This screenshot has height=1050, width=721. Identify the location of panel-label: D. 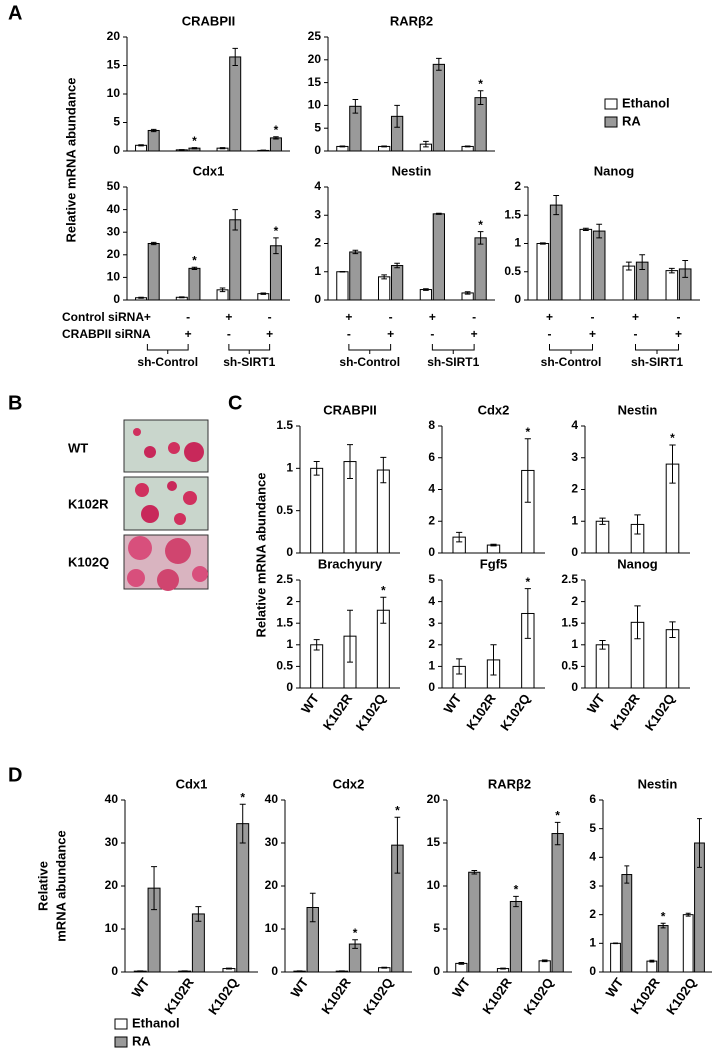
(15, 775).